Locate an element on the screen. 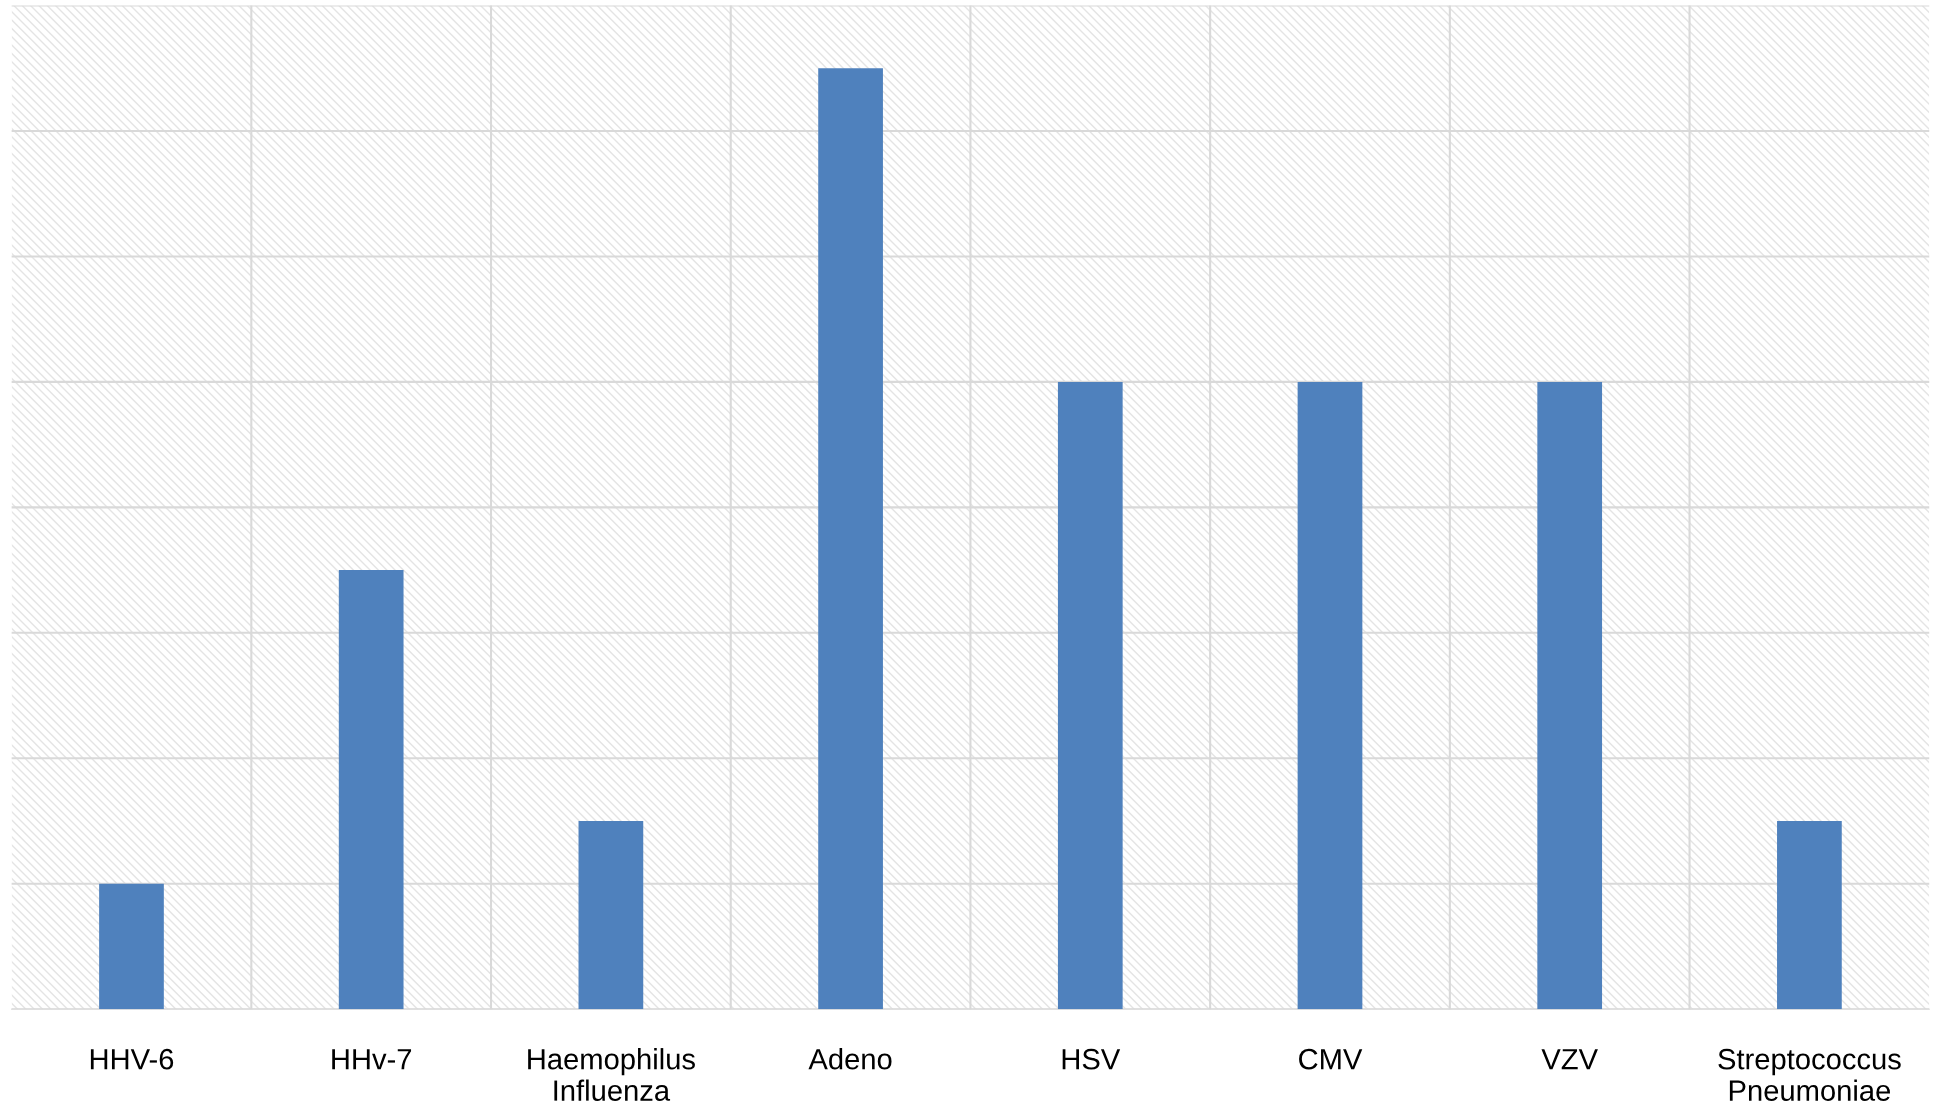 This screenshot has width=1937, height=1109. x-tick-label: Streptococcus Pneumoniae is located at coordinates (1809, 1074).